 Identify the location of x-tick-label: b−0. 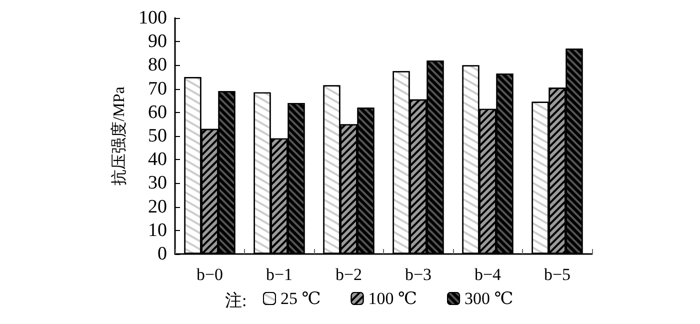
(210, 274).